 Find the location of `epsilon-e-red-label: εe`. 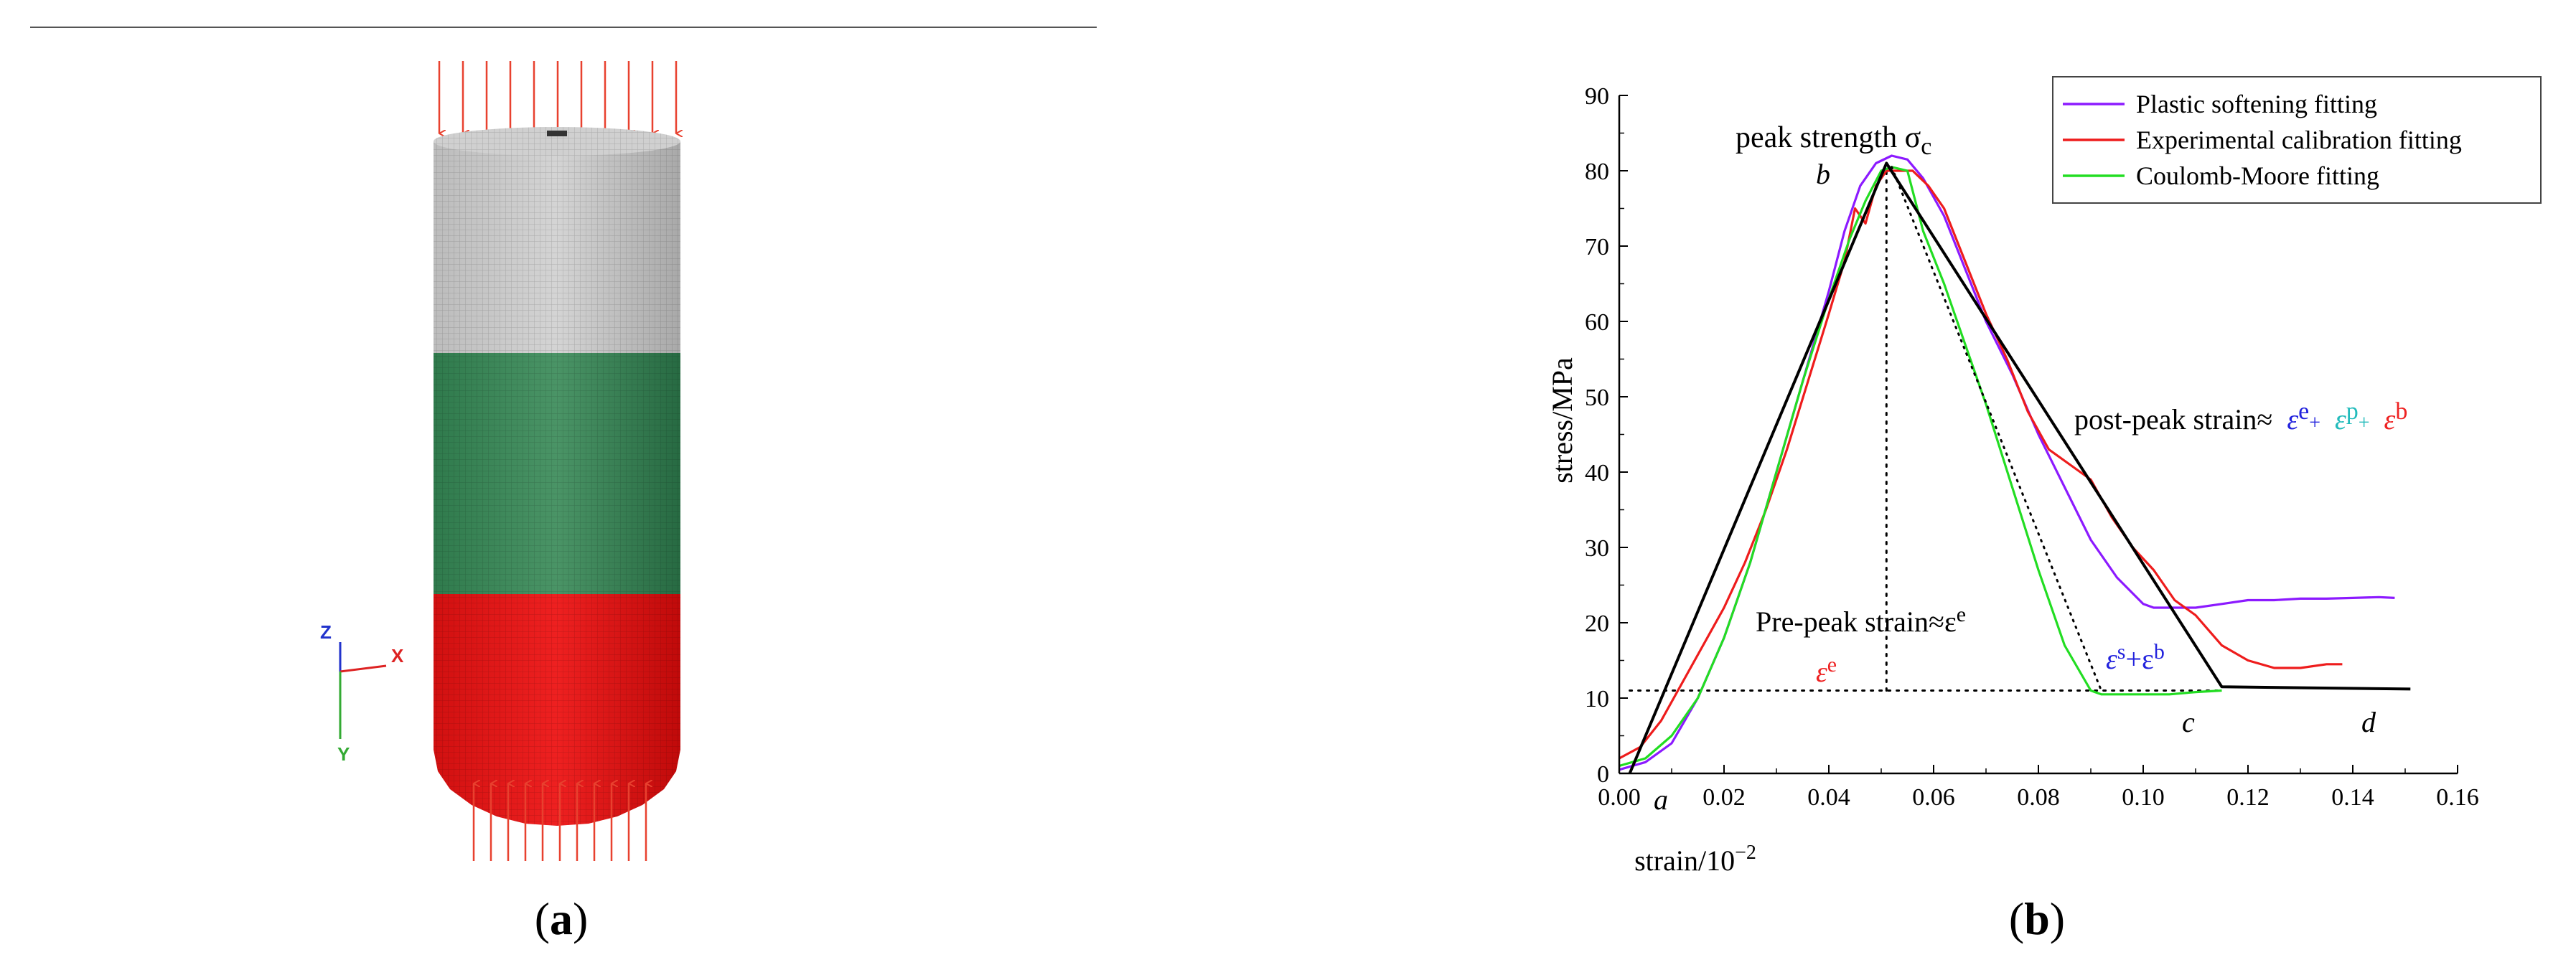

epsilon-e-red-label: εe is located at coordinates (1826, 670).